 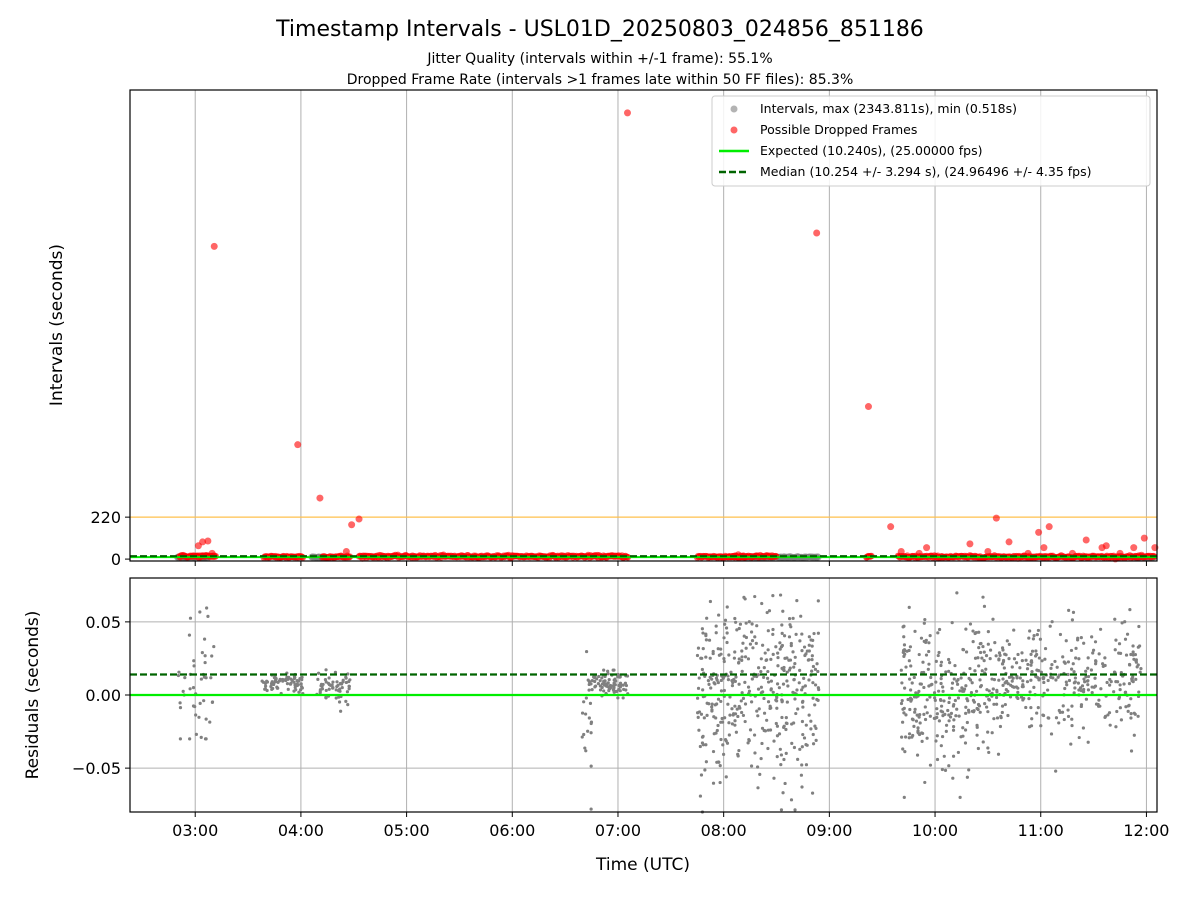 I want to click on residuals-xtick-label: 05:00, so click(x=407, y=830).